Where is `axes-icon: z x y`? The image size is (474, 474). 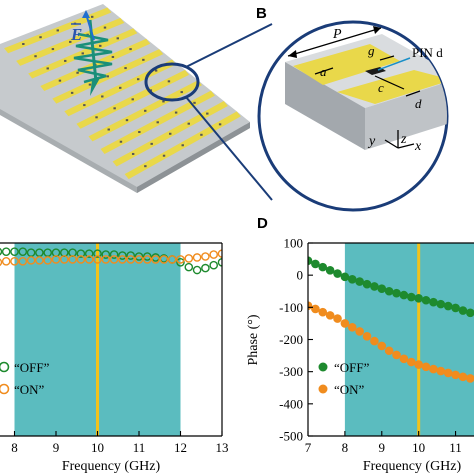
axes-icon: z x y is located at coordinates (394, 142).